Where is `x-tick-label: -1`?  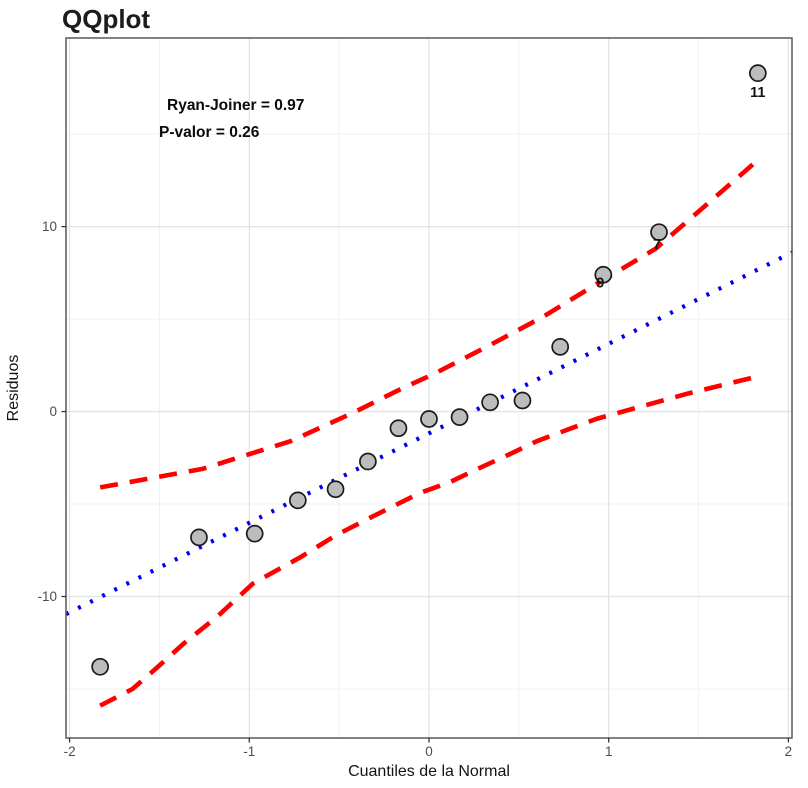 x-tick-label: -1 is located at coordinates (249, 751).